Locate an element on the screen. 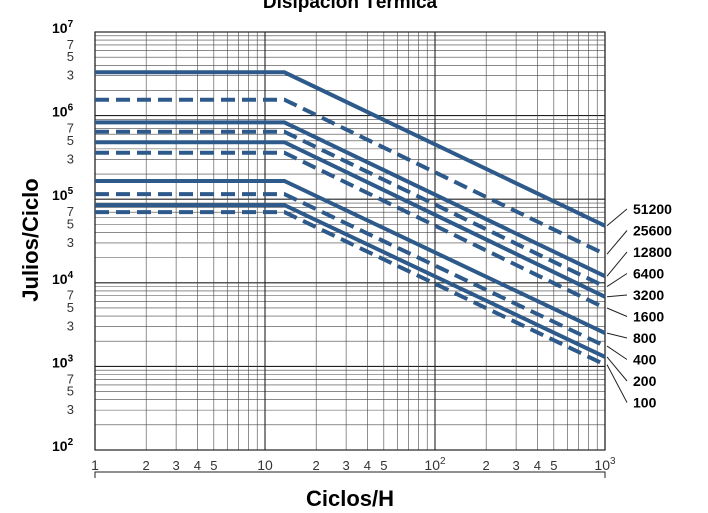  y-tick-label: 102 is located at coordinates (63, 445).